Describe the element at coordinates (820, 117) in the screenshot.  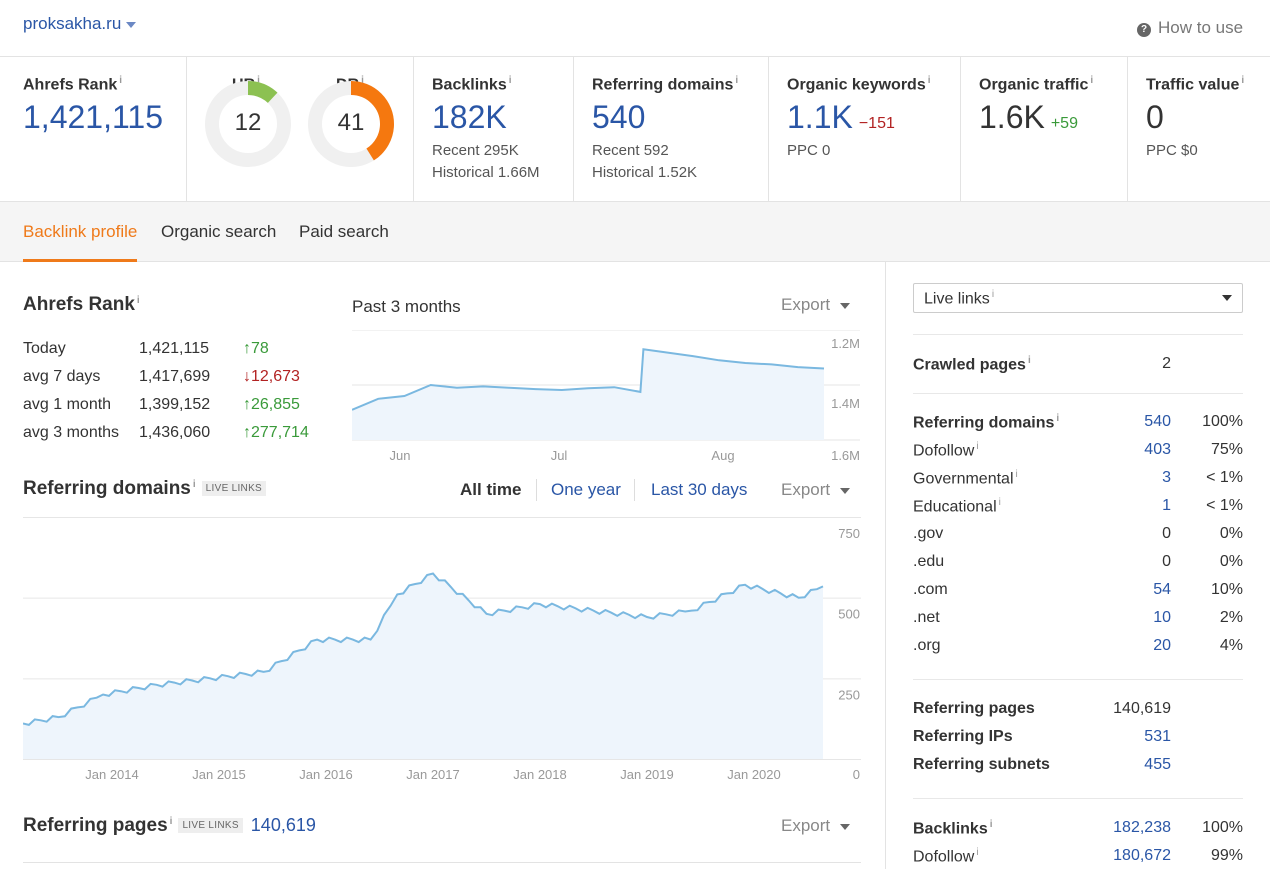
I see `metric-value: 1.1K` at that location.